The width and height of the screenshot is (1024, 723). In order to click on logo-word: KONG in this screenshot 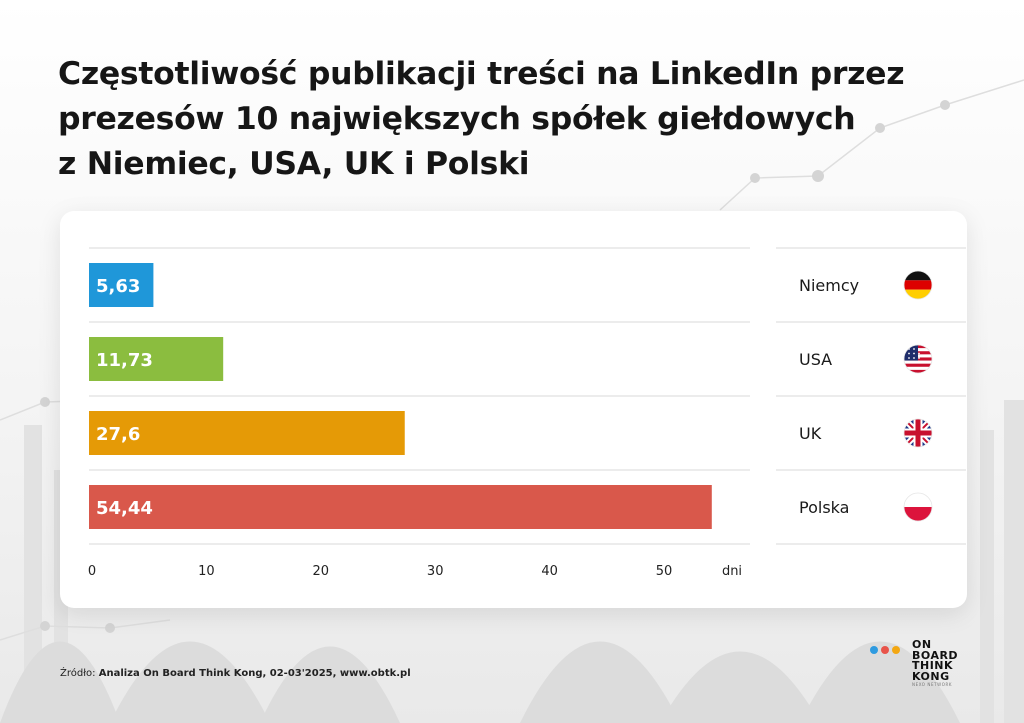, I will do `click(931, 676)`.